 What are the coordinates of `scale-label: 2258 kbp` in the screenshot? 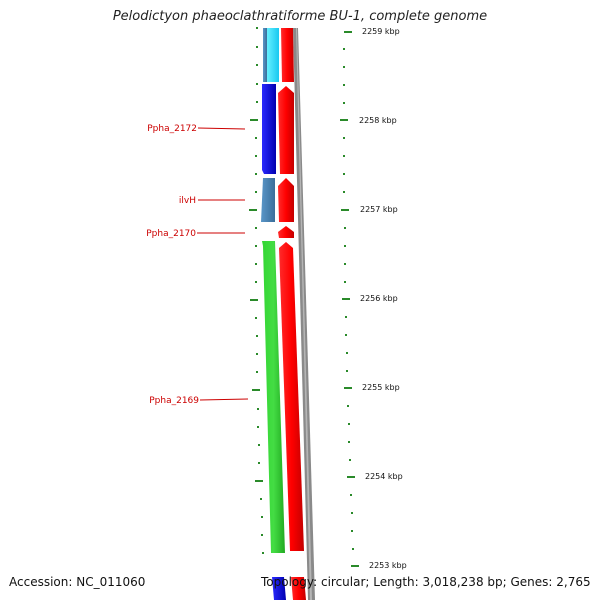 It's located at (378, 120).